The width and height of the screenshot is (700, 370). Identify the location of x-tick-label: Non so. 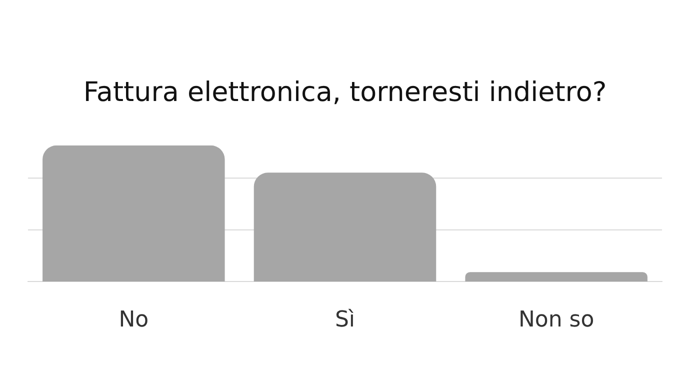
(556, 320).